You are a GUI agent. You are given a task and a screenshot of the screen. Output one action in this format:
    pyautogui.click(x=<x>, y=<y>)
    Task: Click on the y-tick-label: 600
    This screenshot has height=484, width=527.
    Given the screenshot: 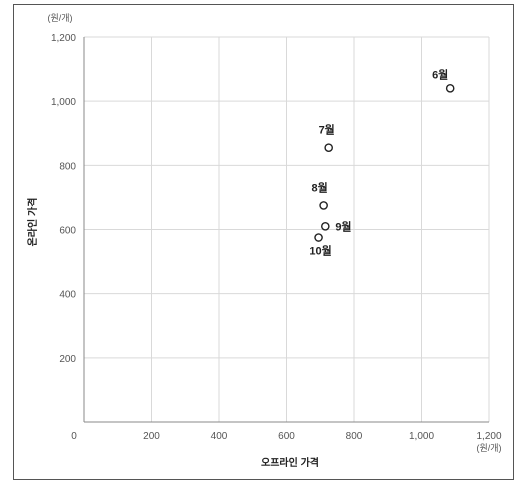 What is the action you would take?
    pyautogui.click(x=67, y=231)
    